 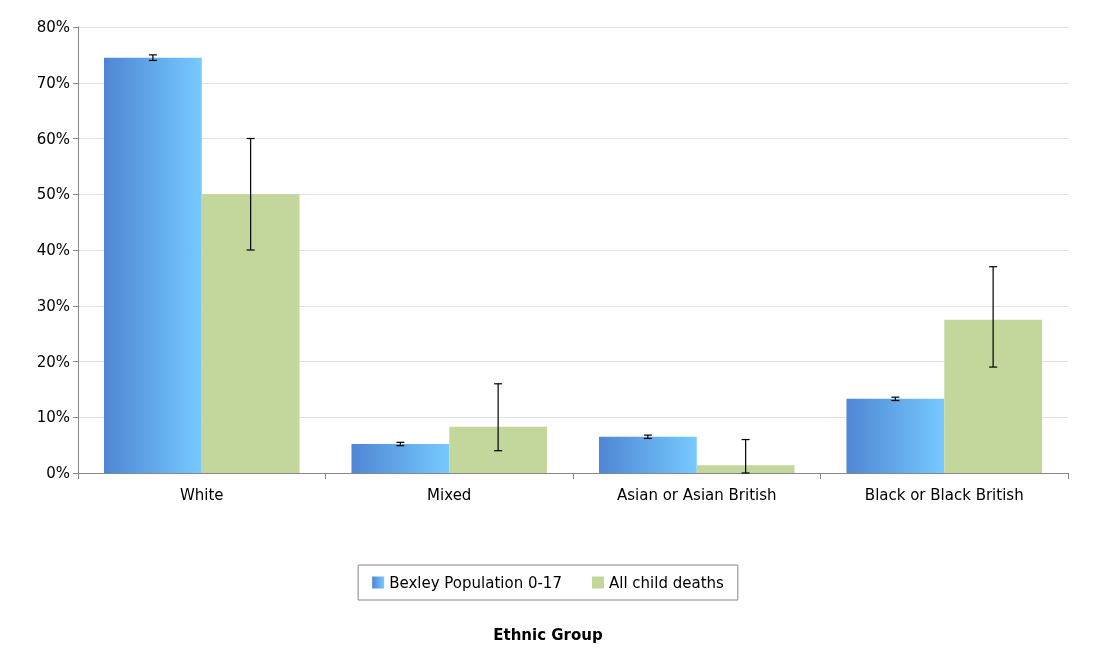 What do you see at coordinates (475, 582) in the screenshot?
I see `legend-label: Bexley Population 0-17` at bounding box center [475, 582].